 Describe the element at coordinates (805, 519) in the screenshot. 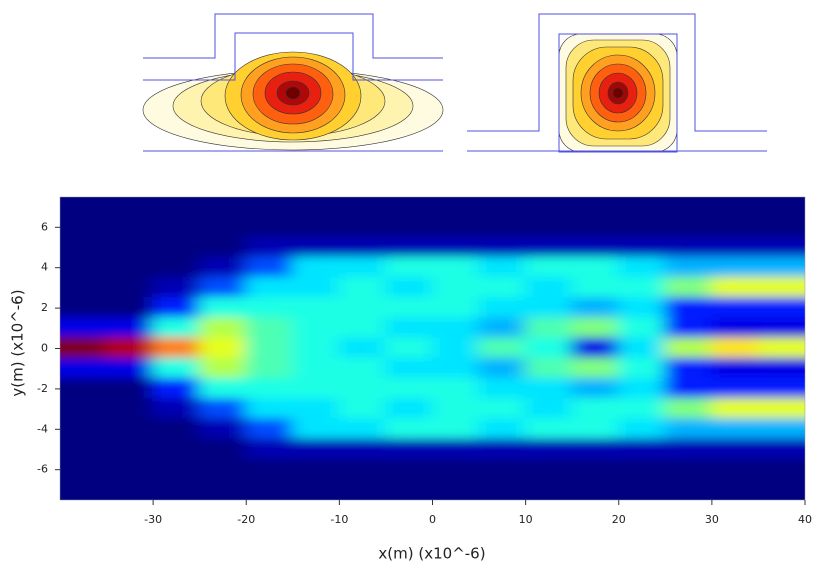

I see `x-tick-label: 40` at that location.